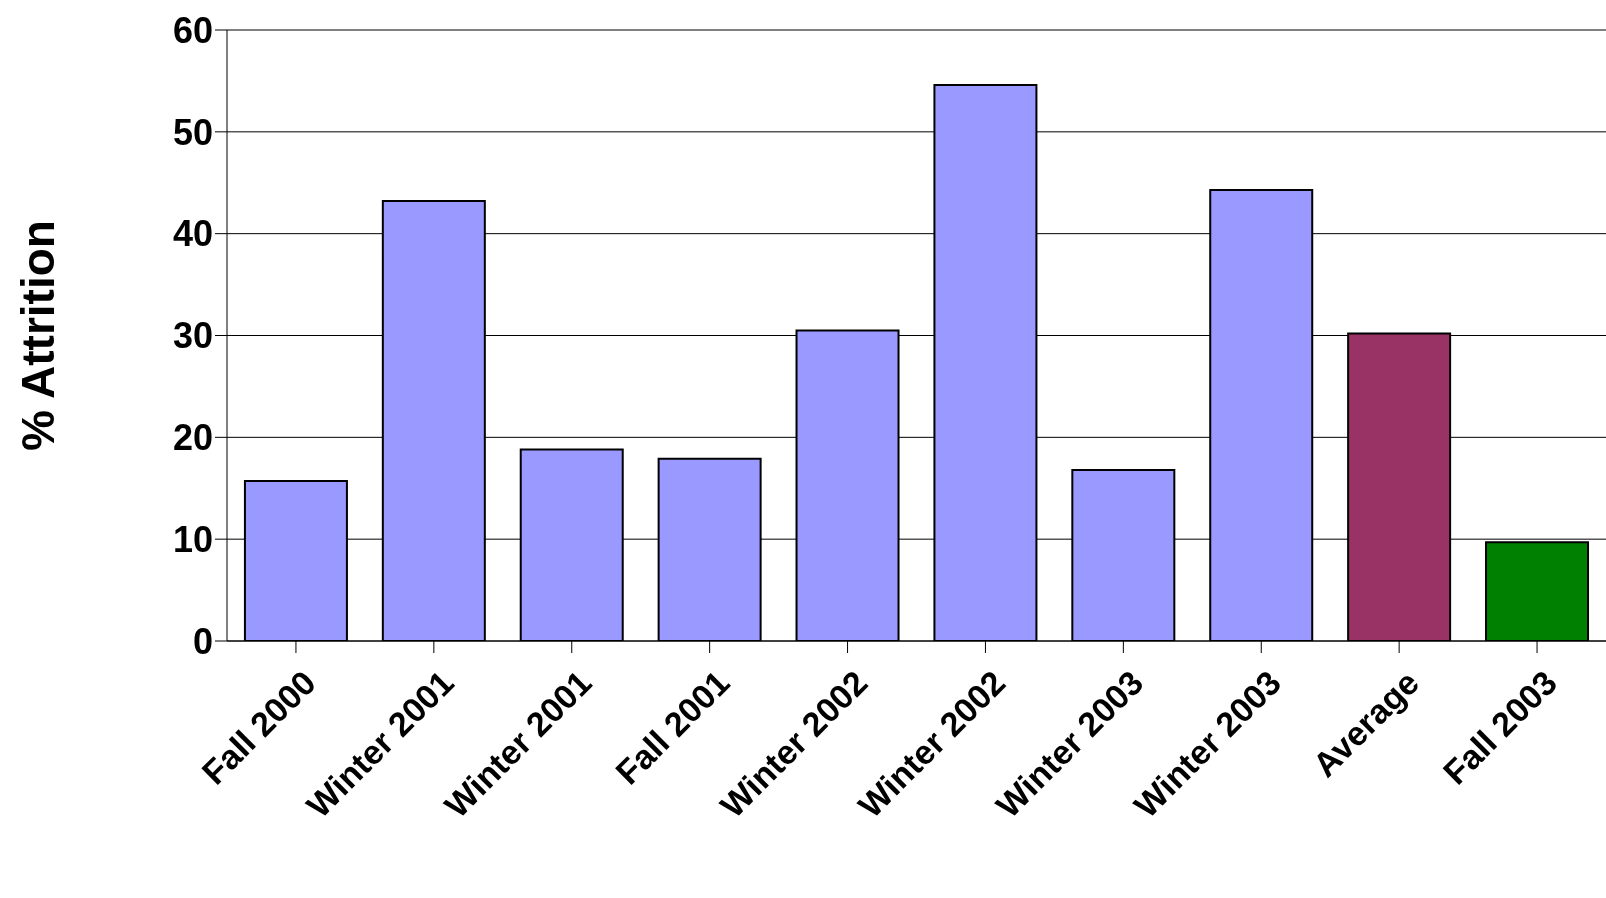 The width and height of the screenshot is (1606, 898). Describe the element at coordinates (202, 641) in the screenshot. I see `y-tick-label: 0` at that location.